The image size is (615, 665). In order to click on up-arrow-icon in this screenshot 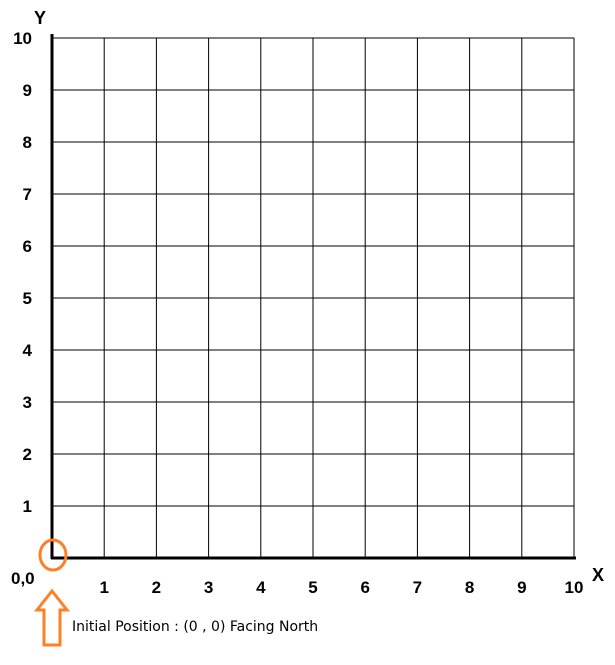, I will do `click(52, 617)`.